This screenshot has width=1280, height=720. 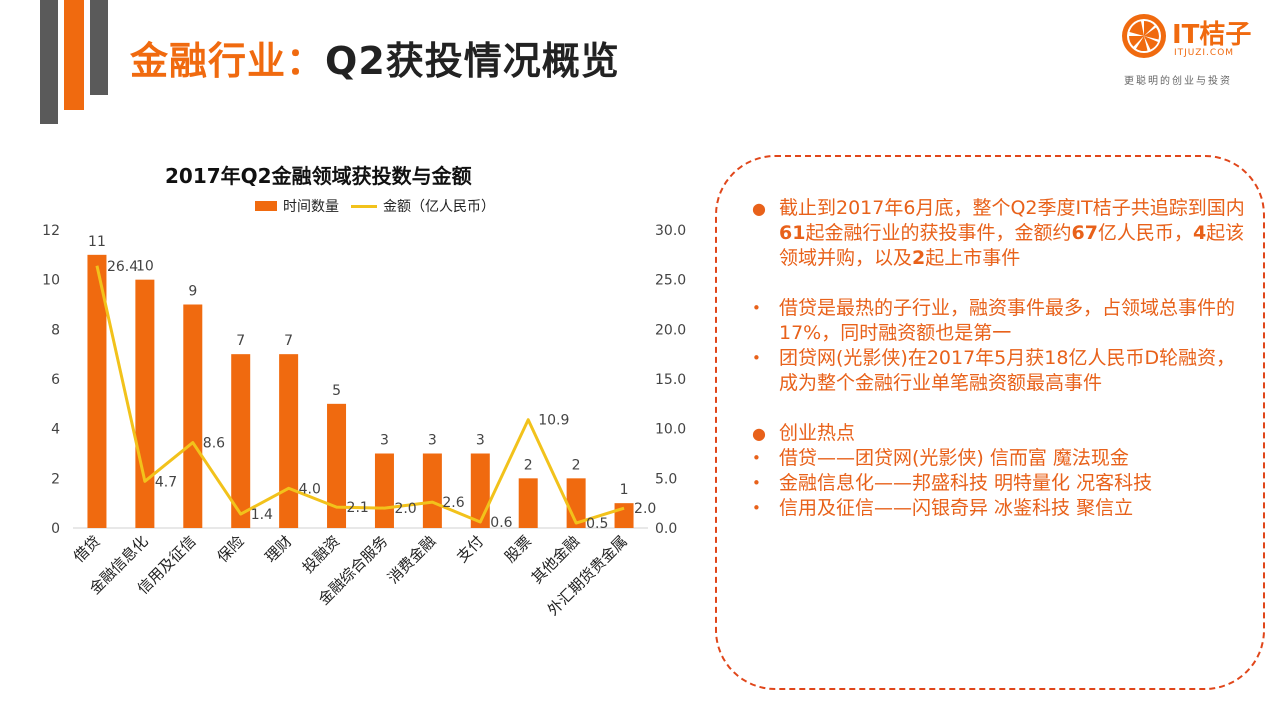 What do you see at coordinates (439, 207) in the screenshot?
I see `legend-line-label: 金额（亿人民币）` at bounding box center [439, 207].